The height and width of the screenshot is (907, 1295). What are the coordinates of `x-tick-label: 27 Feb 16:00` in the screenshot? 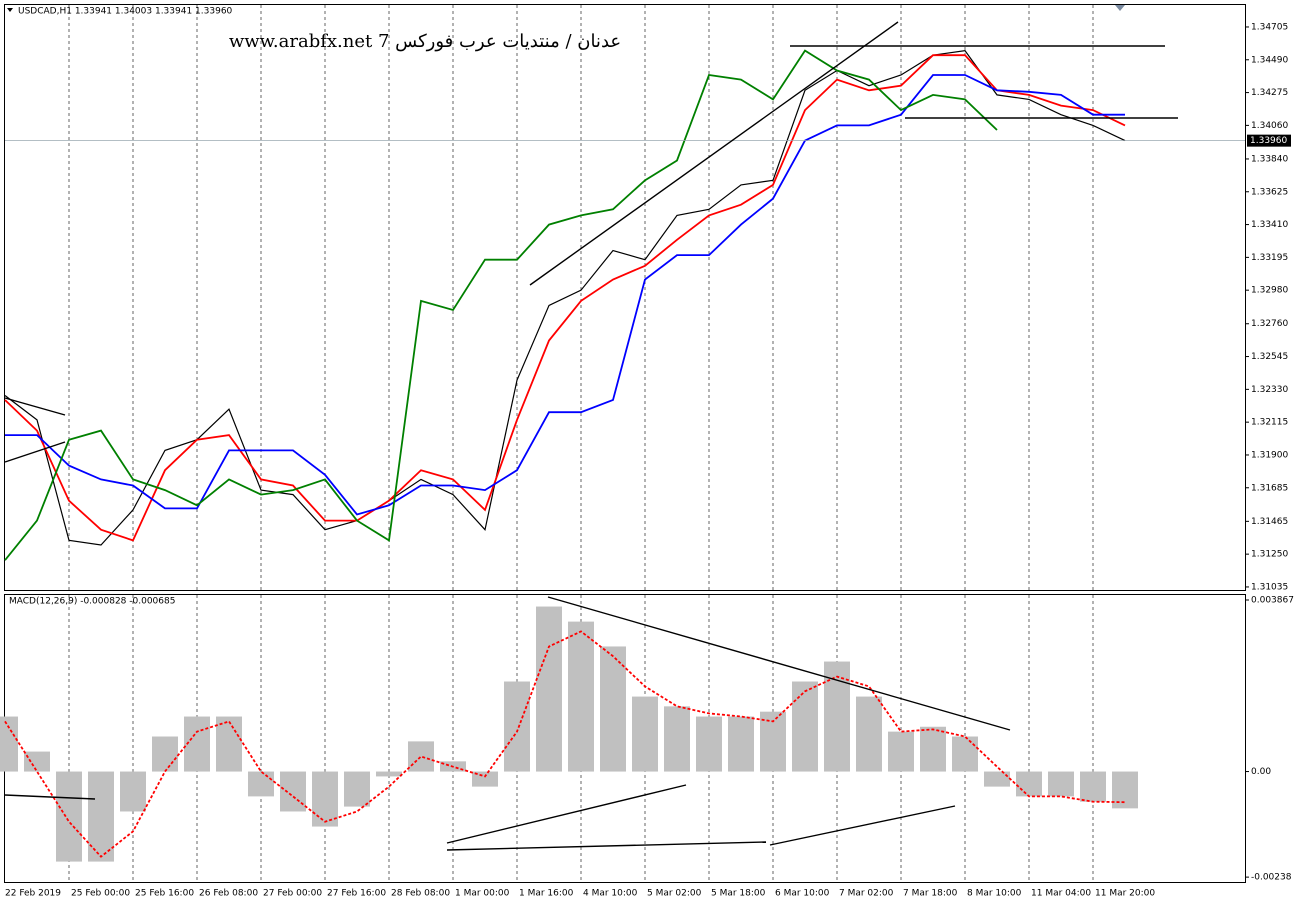 It's located at (356, 894).